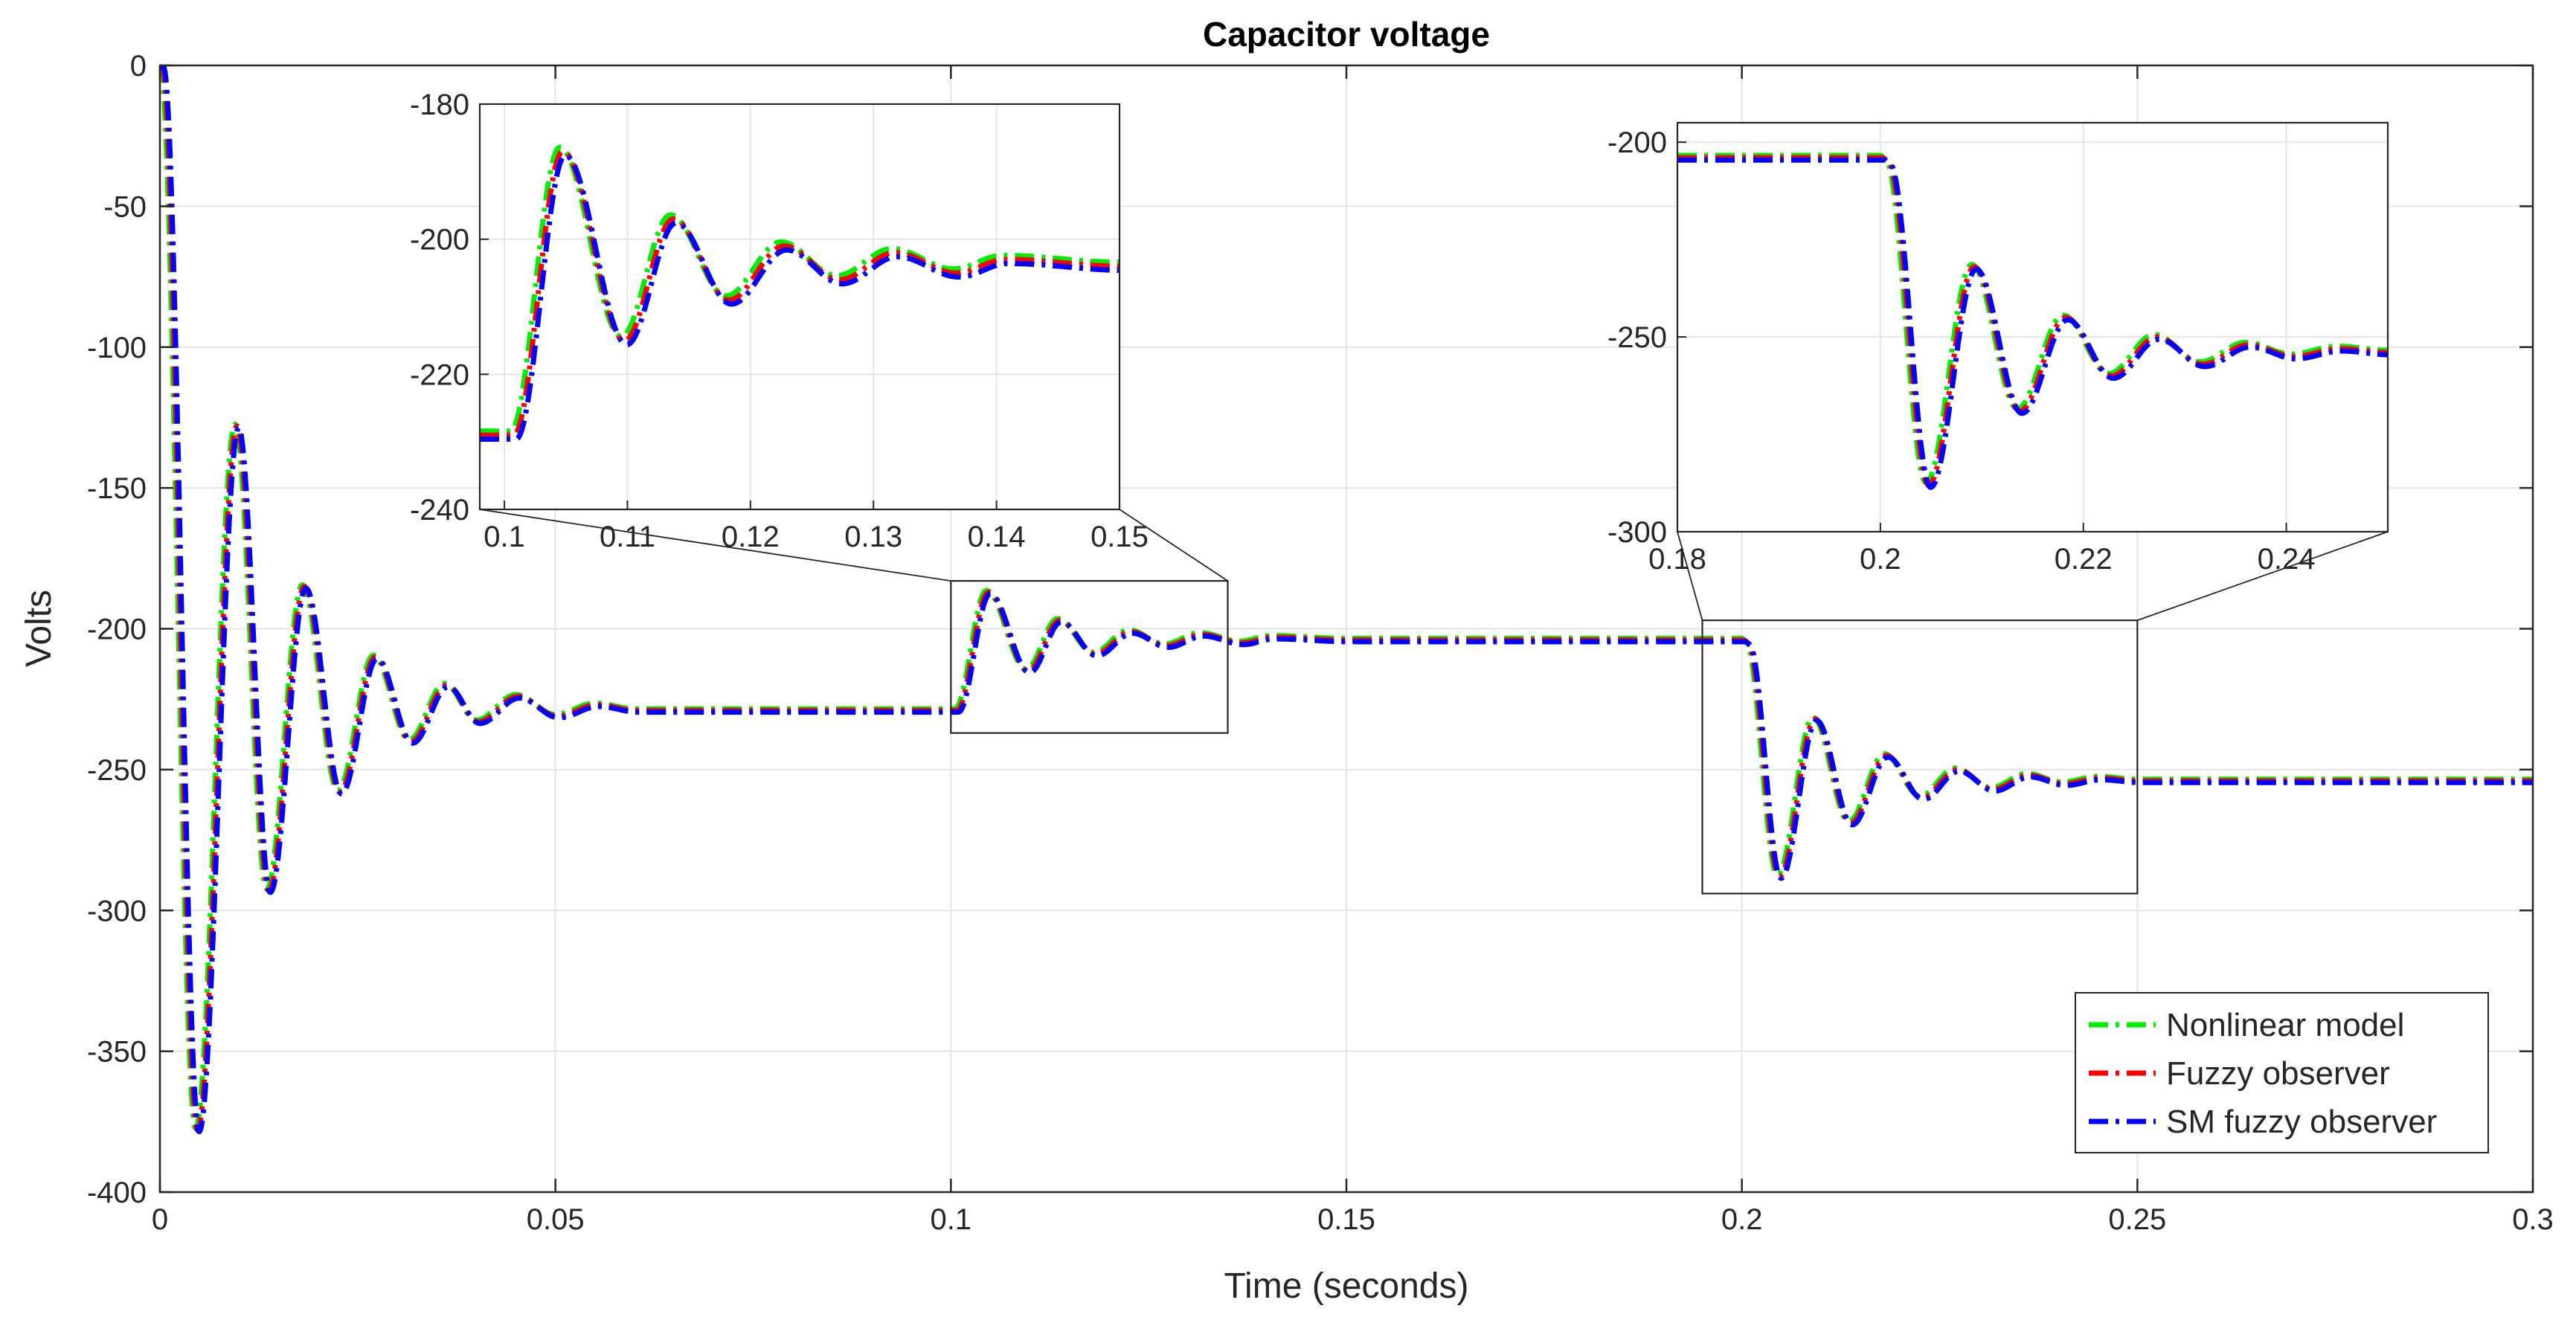  I want to click on inset-x-tick-label: 0.12, so click(751, 537).